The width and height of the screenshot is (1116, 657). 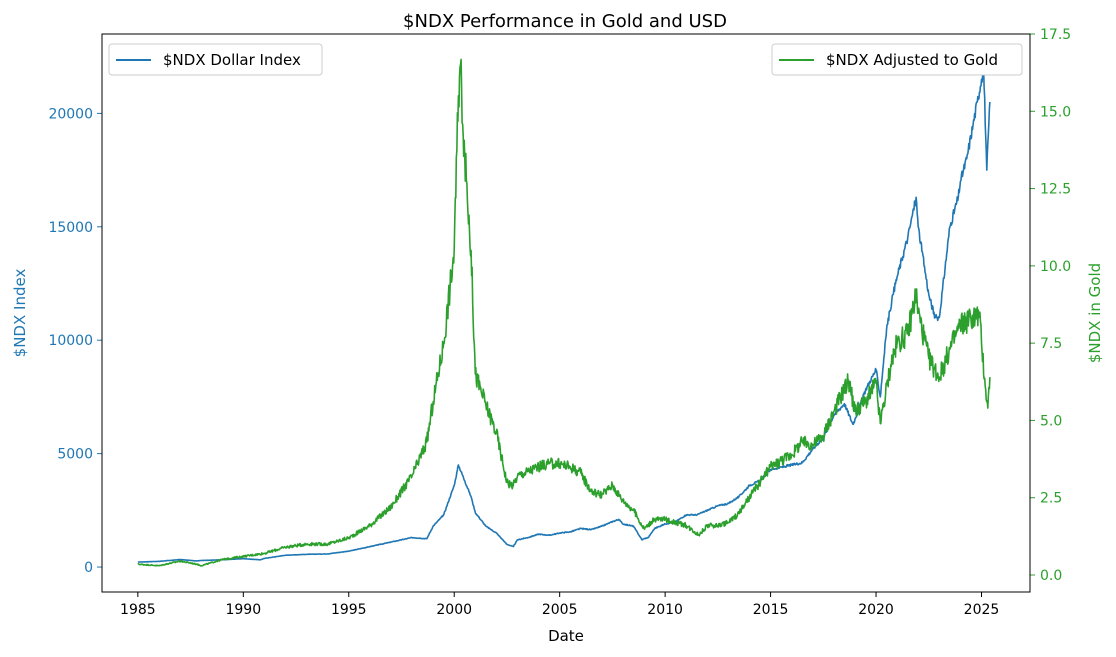 I want to click on x-tick-label: 2010, so click(x=665, y=610).